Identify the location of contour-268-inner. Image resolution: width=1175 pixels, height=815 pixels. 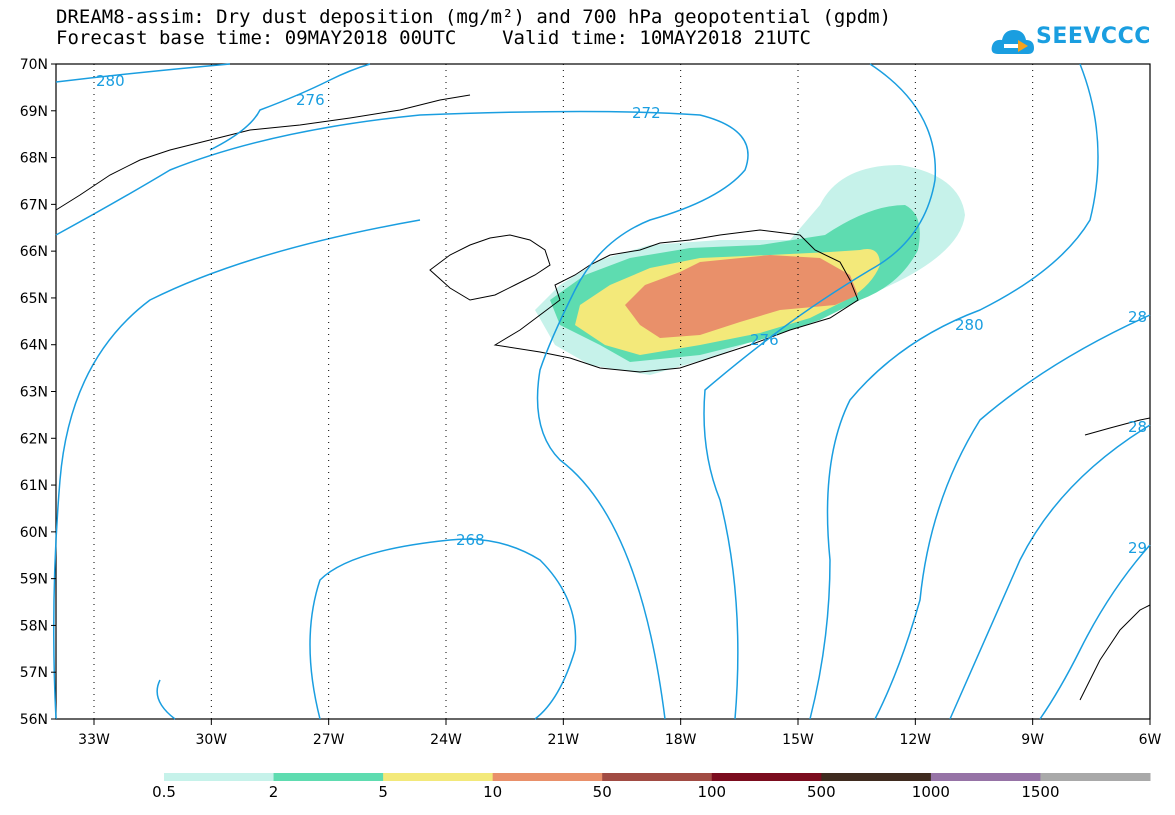
(366, 629).